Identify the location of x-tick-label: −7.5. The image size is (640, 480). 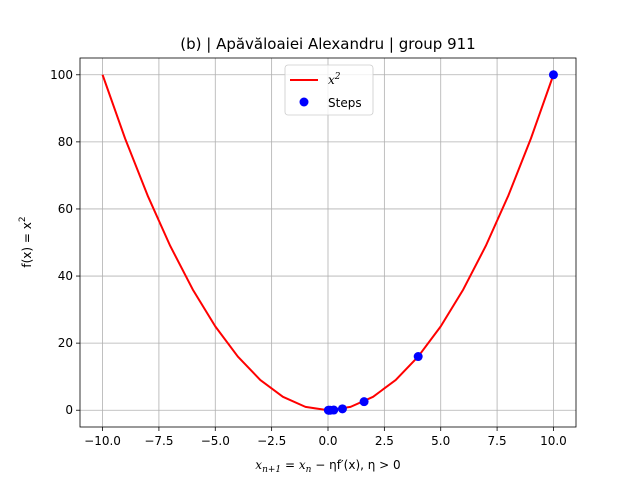
(158, 441).